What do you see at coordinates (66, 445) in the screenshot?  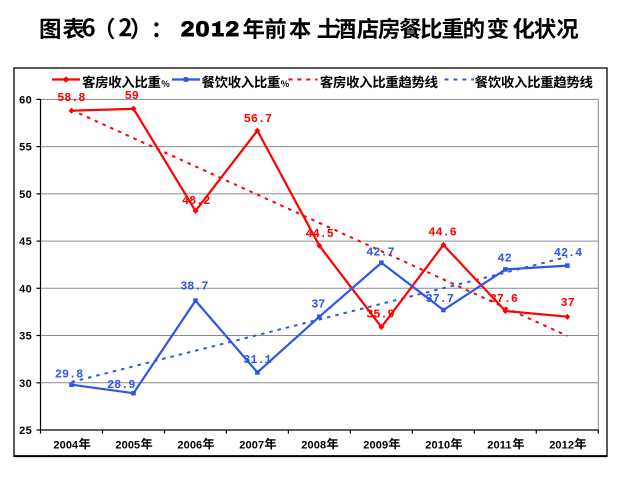 I see `svg-text: 2004` at bounding box center [66, 445].